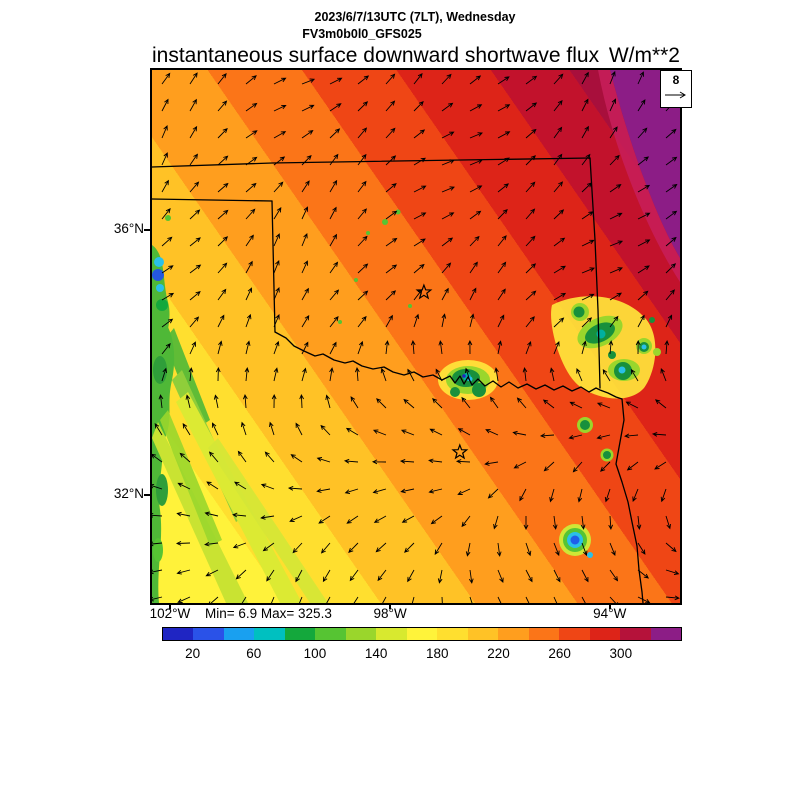 This screenshot has width=800, height=800. I want to click on units-label: W/m**2, so click(644, 55).